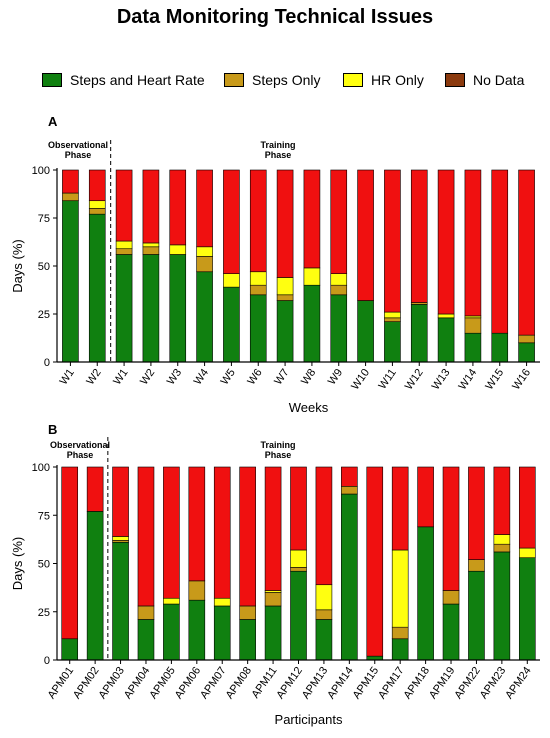 This screenshot has width=550, height=738. Describe the element at coordinates (309, 407) in the screenshot. I see `x-axis-title: Weeks` at that location.